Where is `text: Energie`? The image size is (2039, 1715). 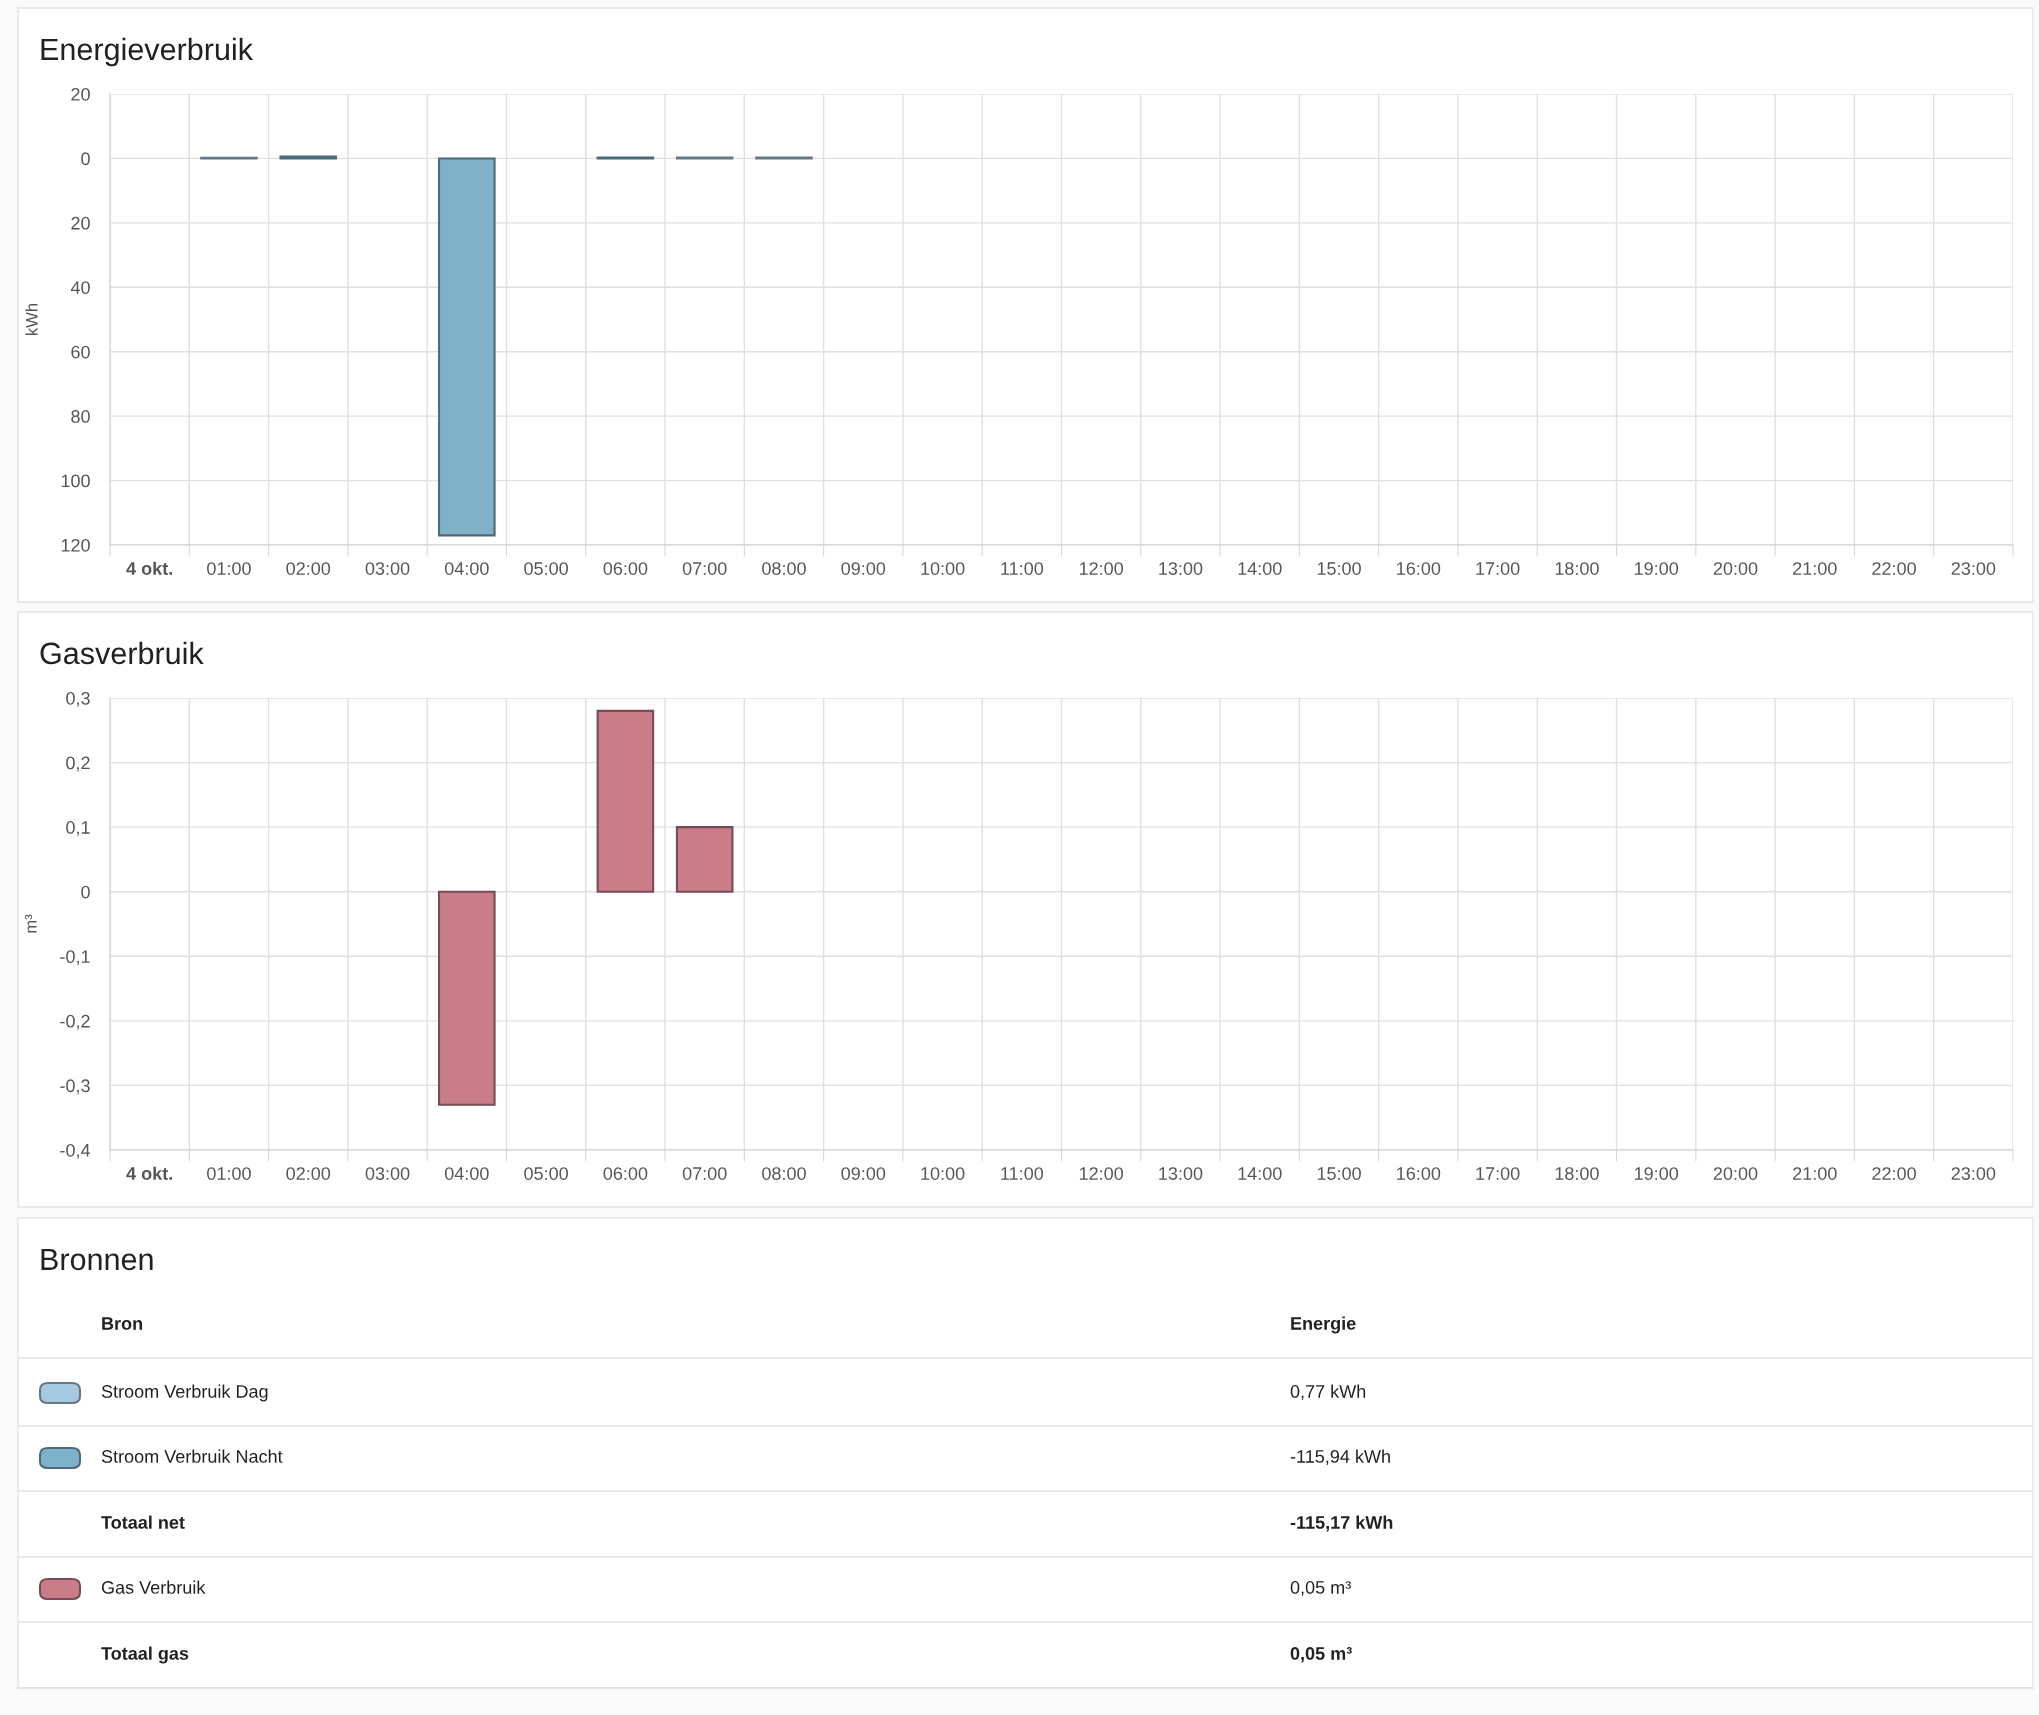
text: Energie is located at coordinates (1323, 1325).